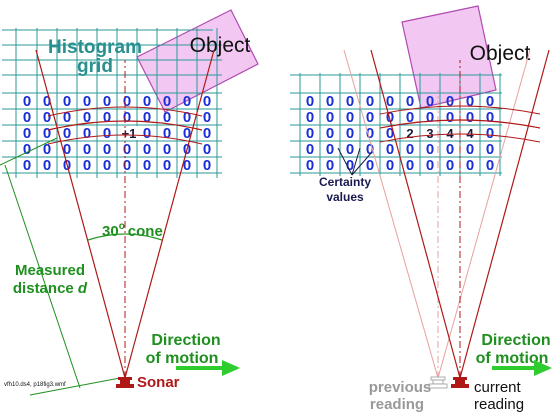 The image size is (555, 414). I want to click on right-certainty-line1: Certainty, so click(345, 182).